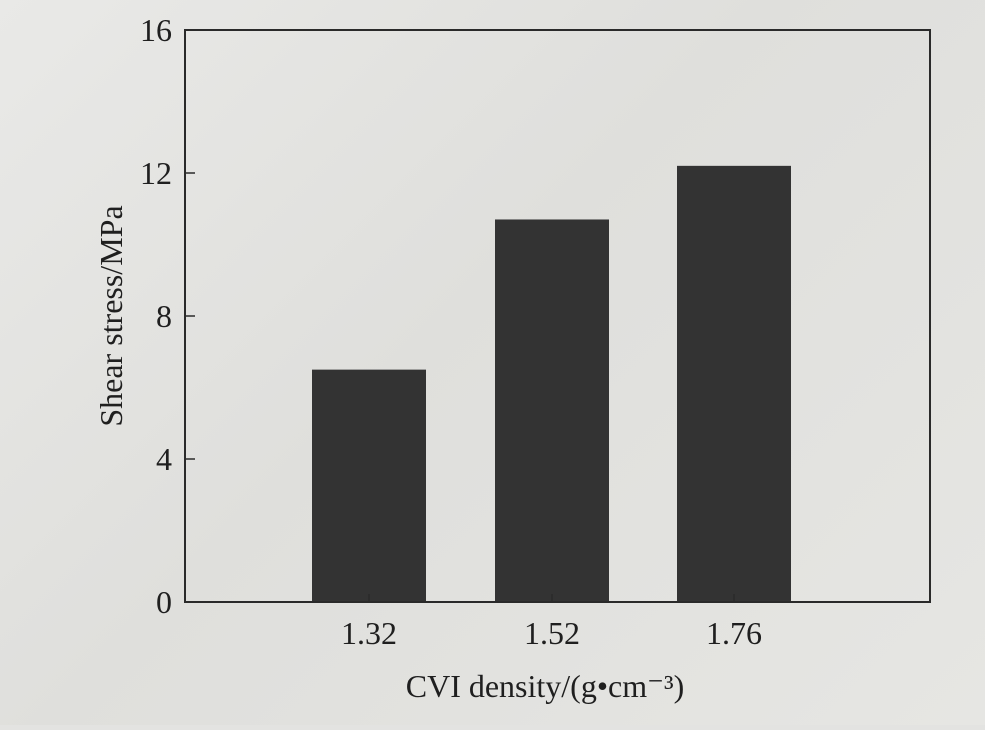 This screenshot has width=985, height=730. What do you see at coordinates (156, 30) in the screenshot?
I see `y-tick-label: 16` at bounding box center [156, 30].